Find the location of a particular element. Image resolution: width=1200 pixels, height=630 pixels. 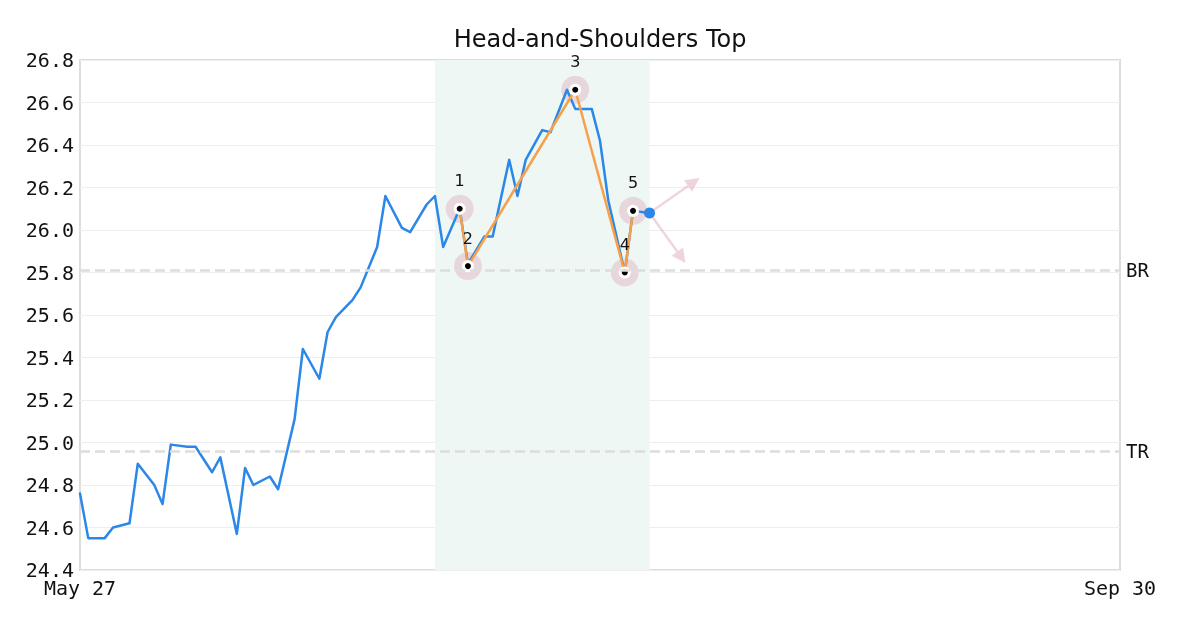

annotation: 1 is located at coordinates (459, 181).